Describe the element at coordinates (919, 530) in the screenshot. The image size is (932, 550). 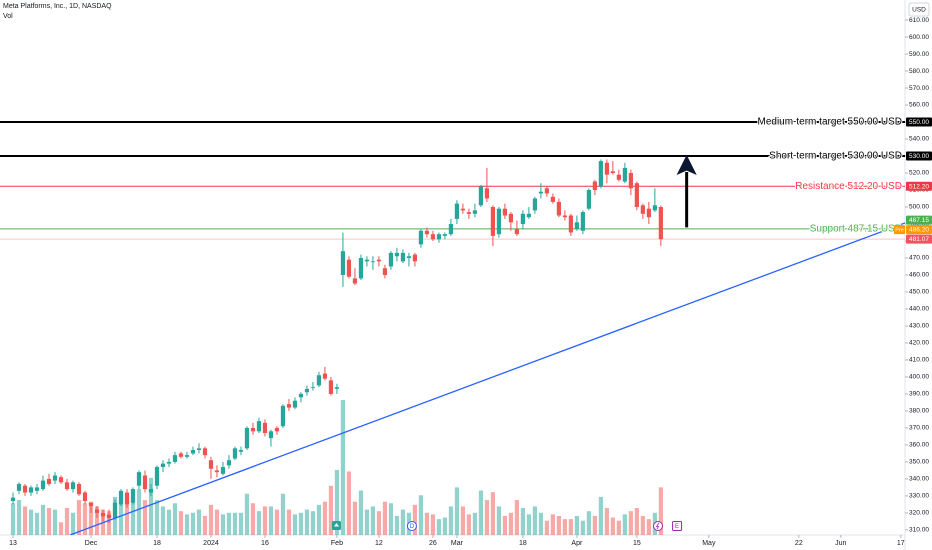
I see `y-tick-label: 310.00` at that location.